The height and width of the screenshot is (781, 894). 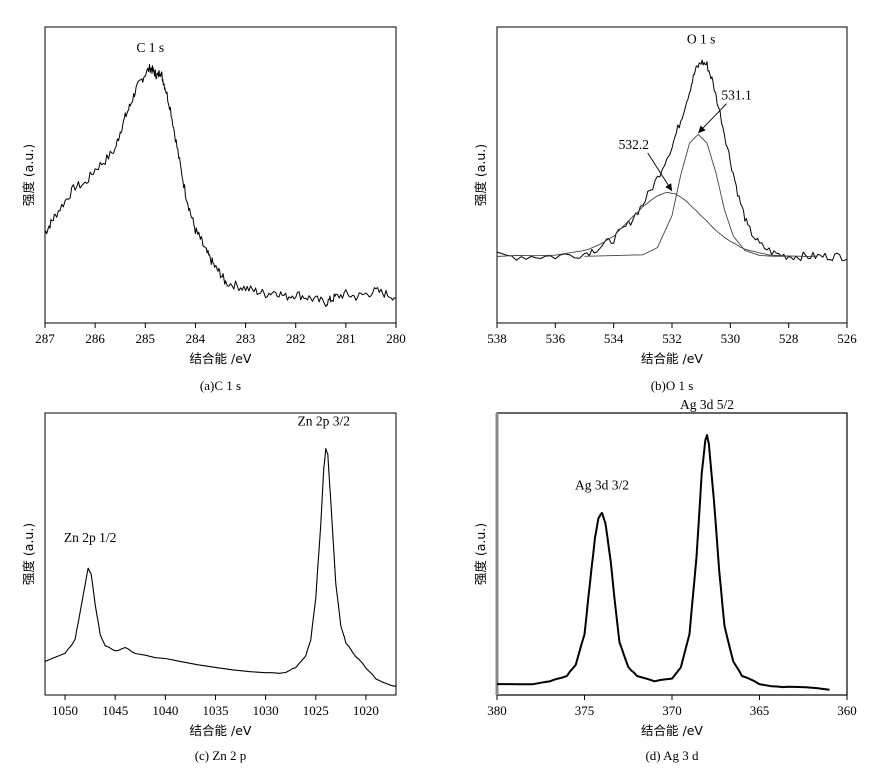 What do you see at coordinates (220, 185) in the screenshot?
I see `series-line-c-1s-spectrum` at bounding box center [220, 185].